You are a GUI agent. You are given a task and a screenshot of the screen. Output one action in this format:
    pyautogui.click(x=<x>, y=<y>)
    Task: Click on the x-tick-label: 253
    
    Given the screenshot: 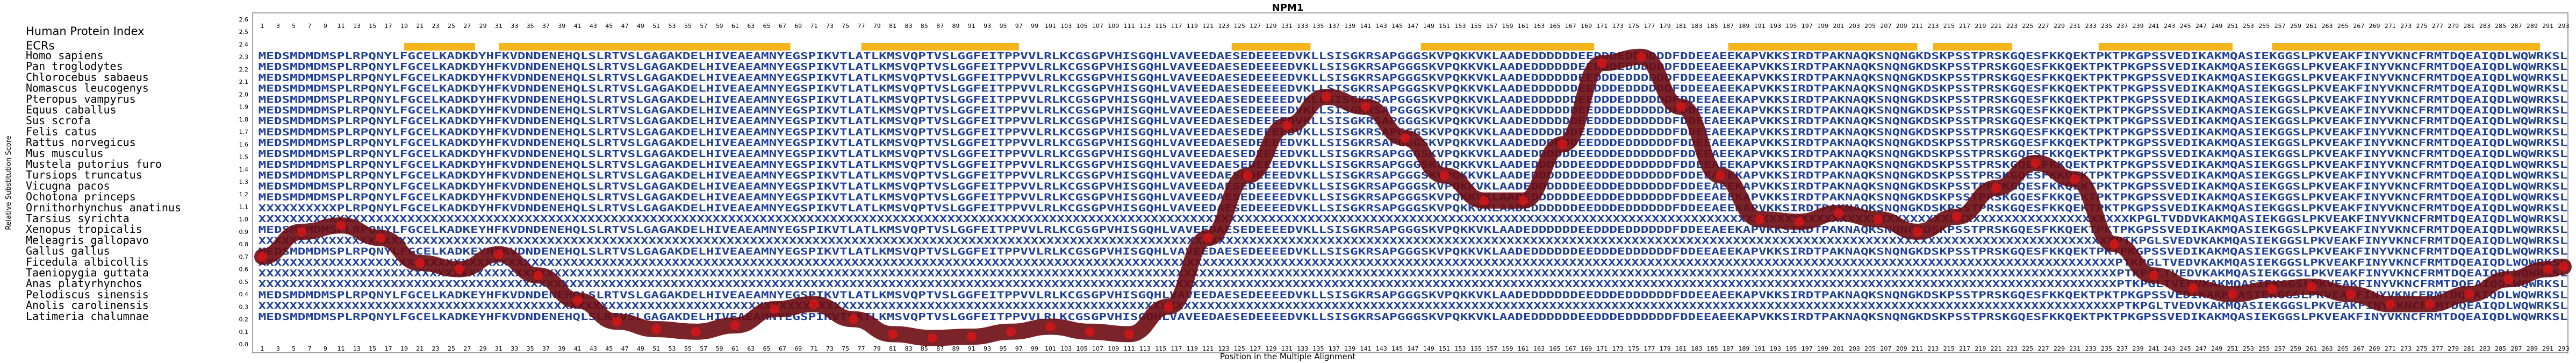 What is the action you would take?
    pyautogui.click(x=2248, y=349)
    